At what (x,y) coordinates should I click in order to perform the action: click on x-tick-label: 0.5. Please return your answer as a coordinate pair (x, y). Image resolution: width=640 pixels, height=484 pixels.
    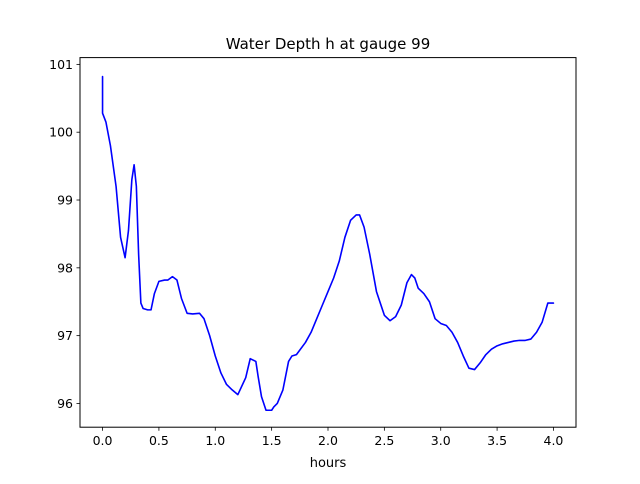
    Looking at the image, I should click on (159, 440).